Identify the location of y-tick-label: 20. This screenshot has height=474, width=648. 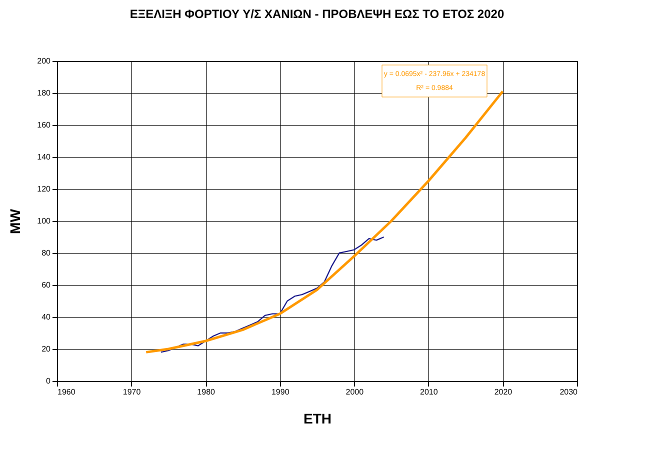
(47, 349).